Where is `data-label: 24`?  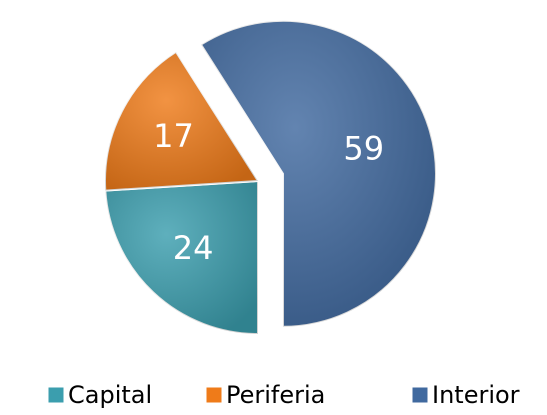
data-label: 24 is located at coordinates (193, 248).